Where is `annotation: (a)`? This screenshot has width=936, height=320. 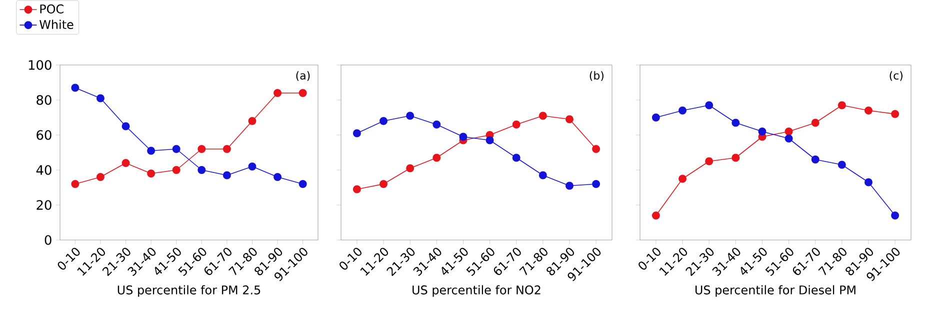
annotation: (a) is located at coordinates (303, 76).